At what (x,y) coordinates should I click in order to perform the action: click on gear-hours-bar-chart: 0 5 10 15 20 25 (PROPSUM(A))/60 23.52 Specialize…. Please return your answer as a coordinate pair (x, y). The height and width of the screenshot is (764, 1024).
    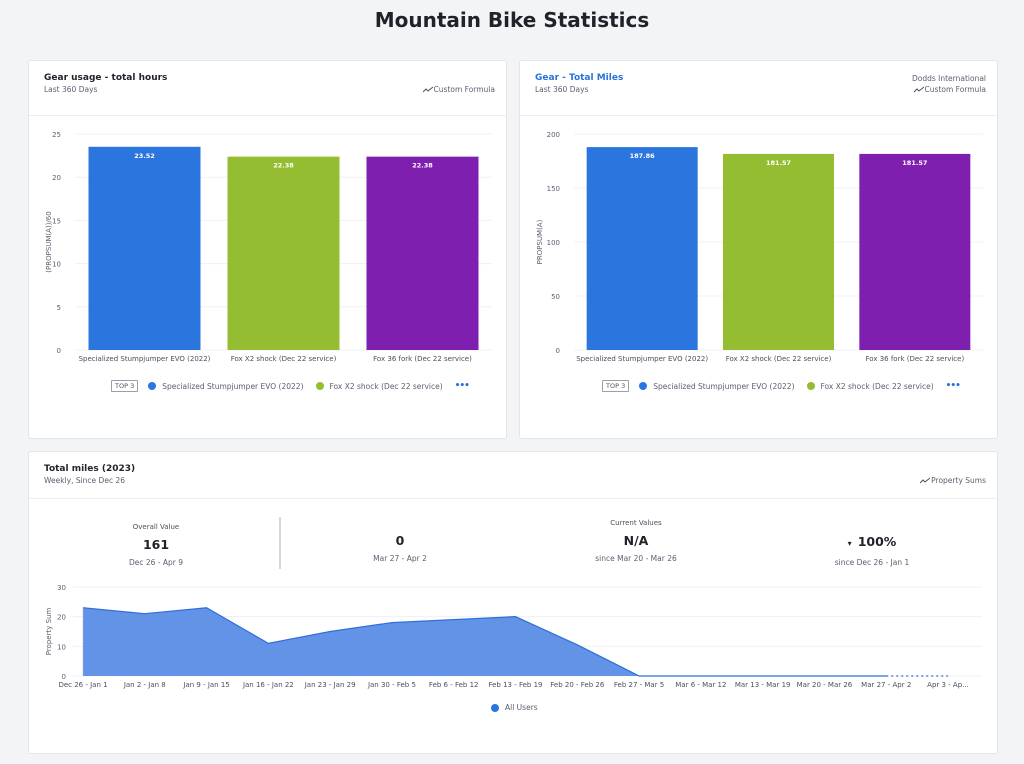
    Looking at the image, I should click on (268, 247).